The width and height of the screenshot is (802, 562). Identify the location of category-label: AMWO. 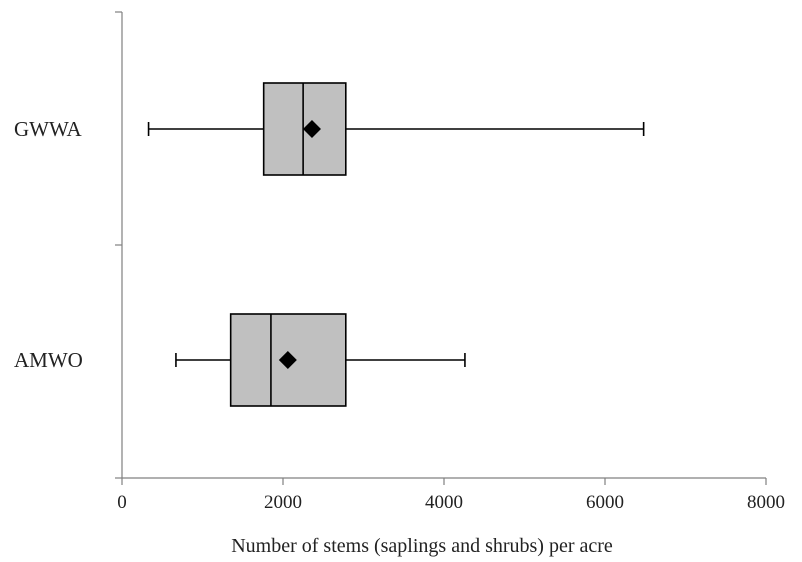
(48, 360).